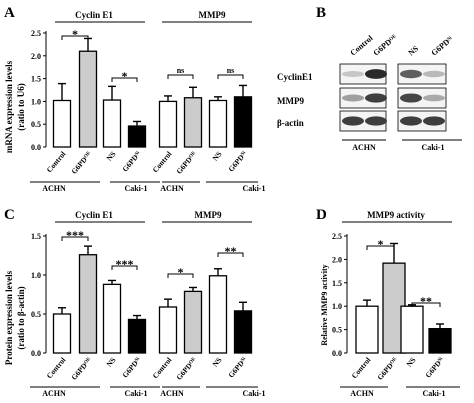 The width and height of the screenshot is (474, 403). I want to click on panel-d-ylabel: Relative MMP9 activity, so click(324, 304).